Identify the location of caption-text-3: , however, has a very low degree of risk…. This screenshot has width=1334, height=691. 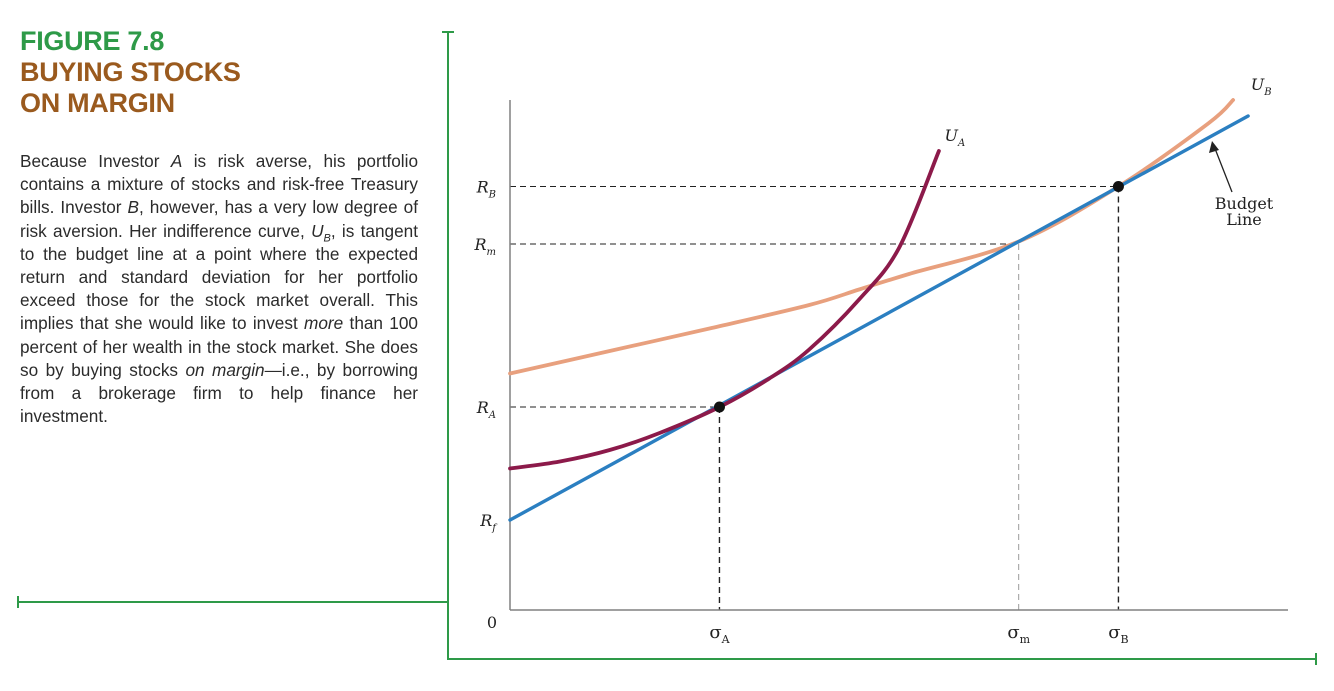
(219, 219).